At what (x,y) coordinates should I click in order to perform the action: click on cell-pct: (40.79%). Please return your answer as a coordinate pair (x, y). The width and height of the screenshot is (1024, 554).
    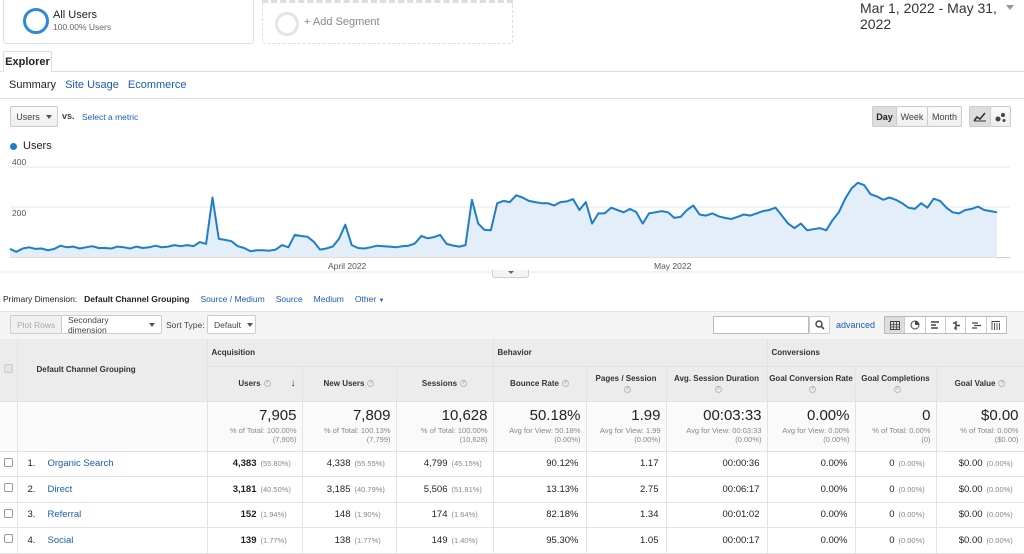
    Looking at the image, I should click on (369, 489).